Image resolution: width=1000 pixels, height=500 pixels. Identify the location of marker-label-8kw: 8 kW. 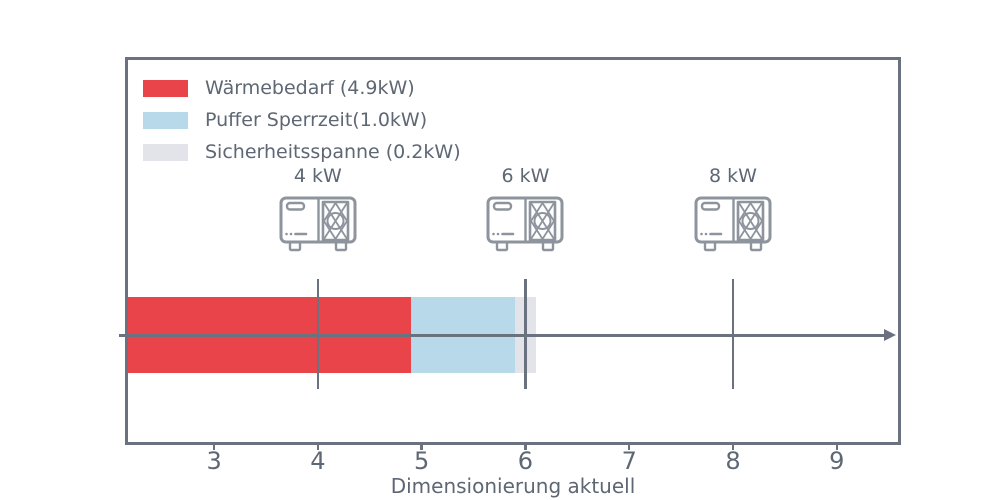
(733, 176).